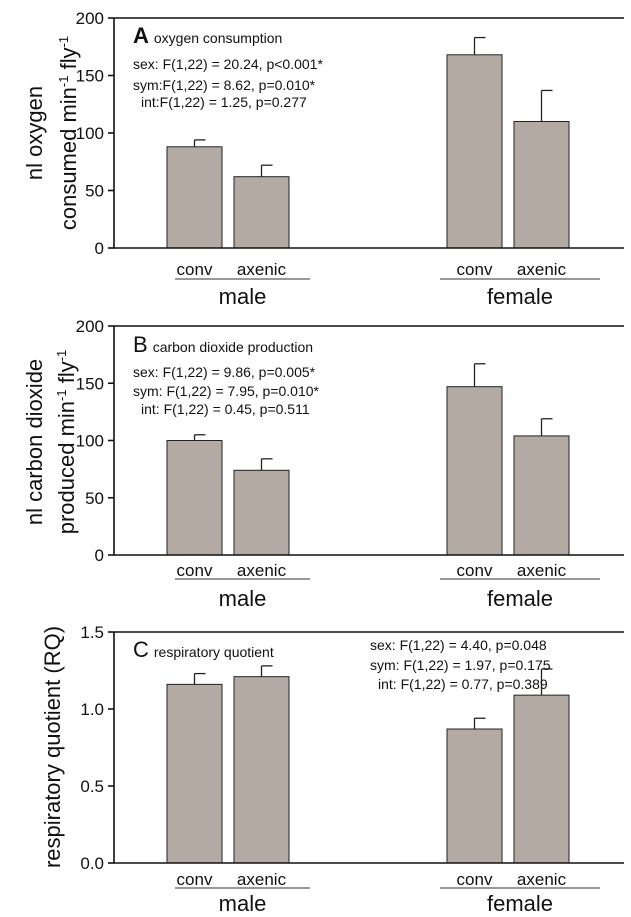 Image resolution: width=631 pixels, height=917 pixels. Describe the element at coordinates (226, 391) in the screenshot. I see `anova-stat-line: sym: F(1,22) = 7.95, p=0.010*` at that location.